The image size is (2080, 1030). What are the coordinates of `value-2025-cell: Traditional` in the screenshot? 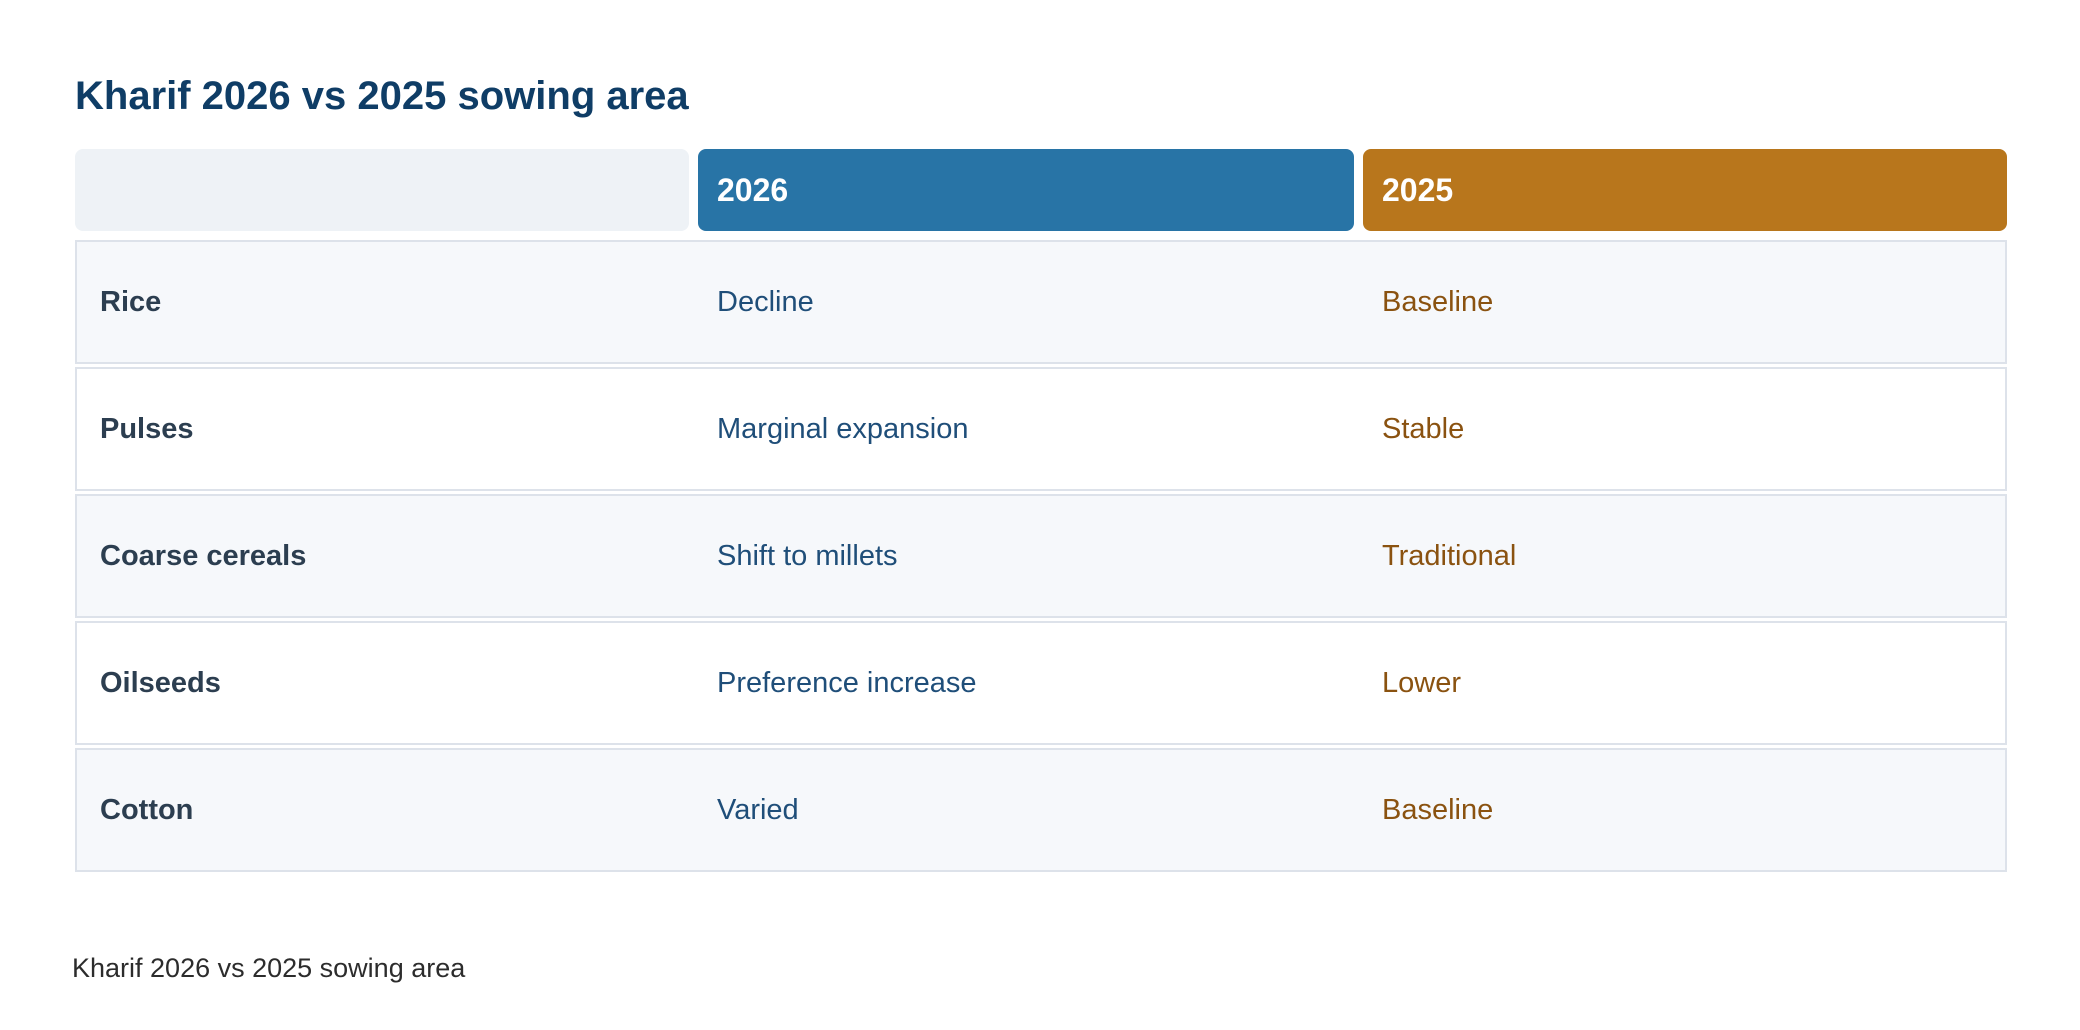 It's located at (1449, 556).